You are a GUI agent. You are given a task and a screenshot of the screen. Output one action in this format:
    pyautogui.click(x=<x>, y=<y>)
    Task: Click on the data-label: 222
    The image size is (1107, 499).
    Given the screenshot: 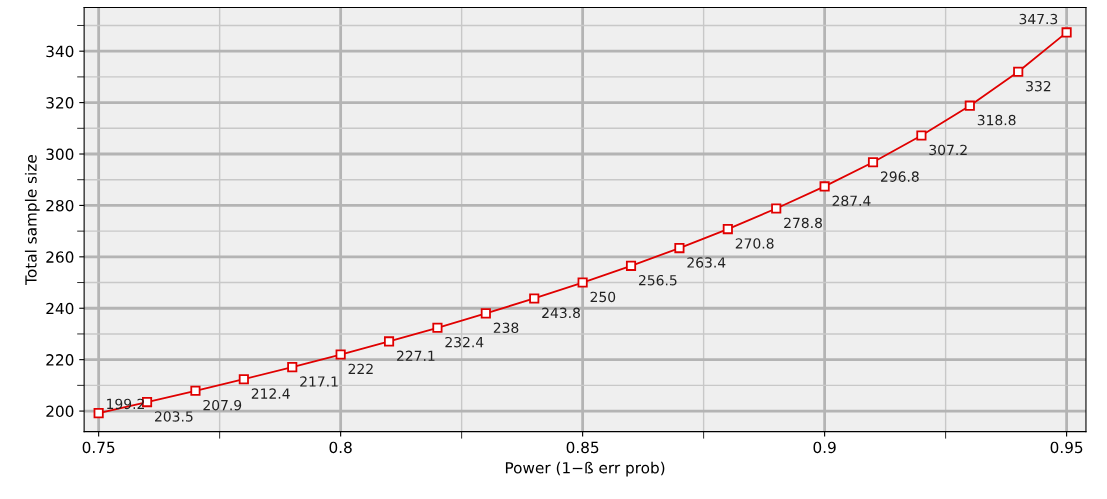 What is the action you would take?
    pyautogui.click(x=360, y=368)
    